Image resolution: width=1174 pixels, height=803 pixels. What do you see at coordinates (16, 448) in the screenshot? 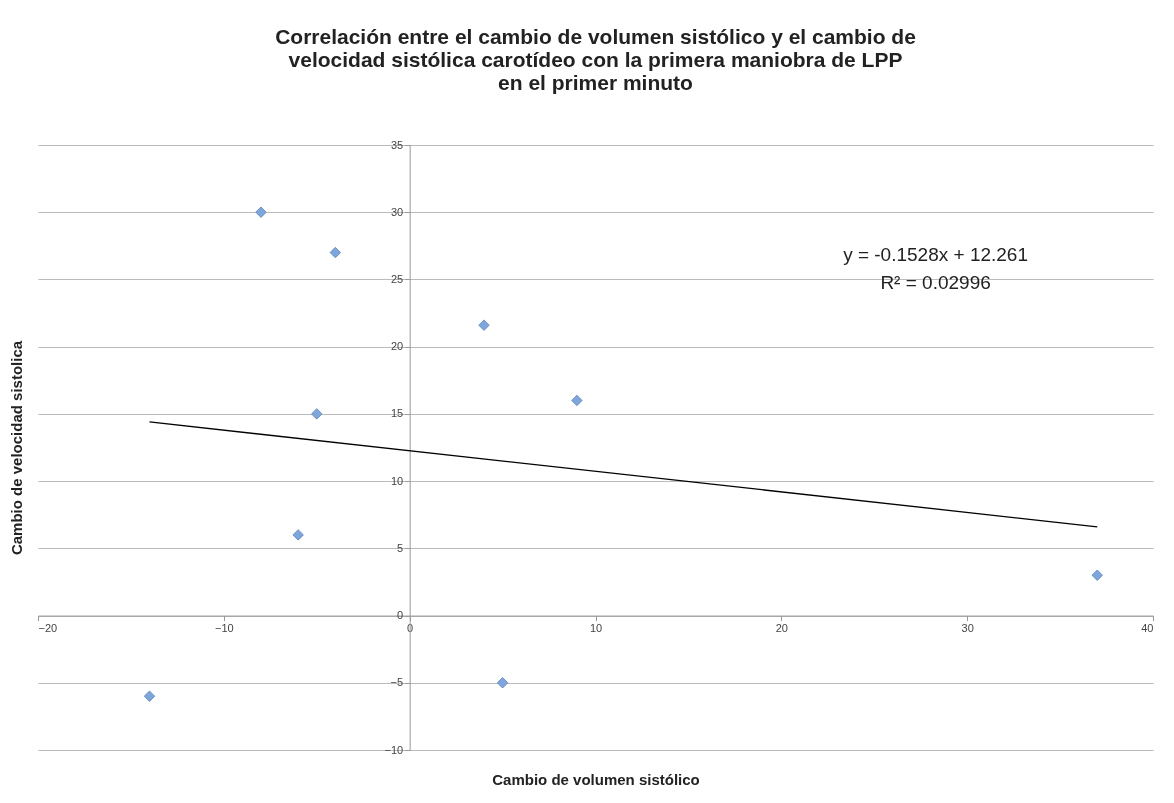
I see `y-axis-title: Cambio de velocidad sistolica` at bounding box center [16, 448].